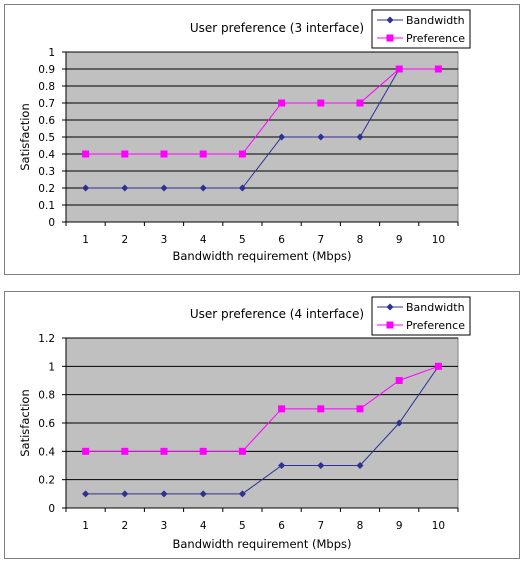  What do you see at coordinates (242, 240) in the screenshot?
I see `chart-1-x-tick-label: 5` at bounding box center [242, 240].